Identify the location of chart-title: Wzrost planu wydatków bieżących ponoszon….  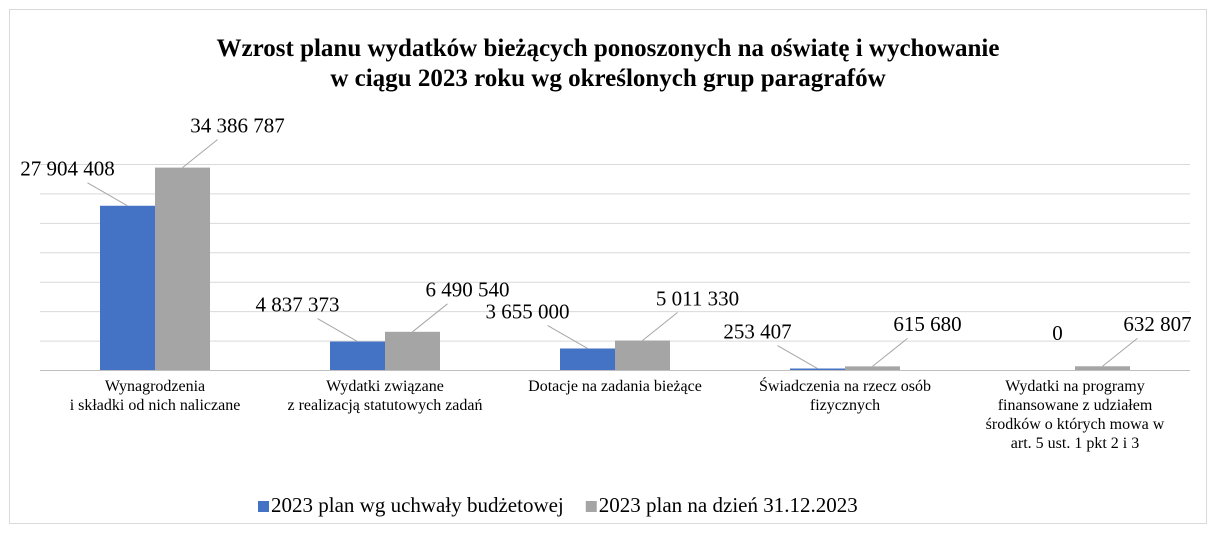
(608, 63).